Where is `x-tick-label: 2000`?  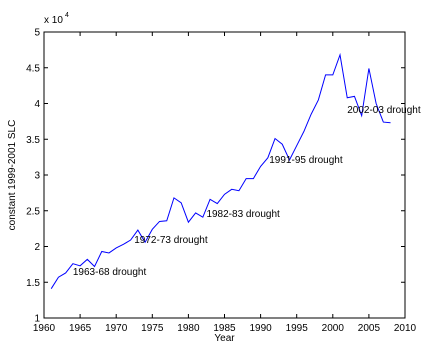 x-tick-label: 2000 is located at coordinates (333, 328).